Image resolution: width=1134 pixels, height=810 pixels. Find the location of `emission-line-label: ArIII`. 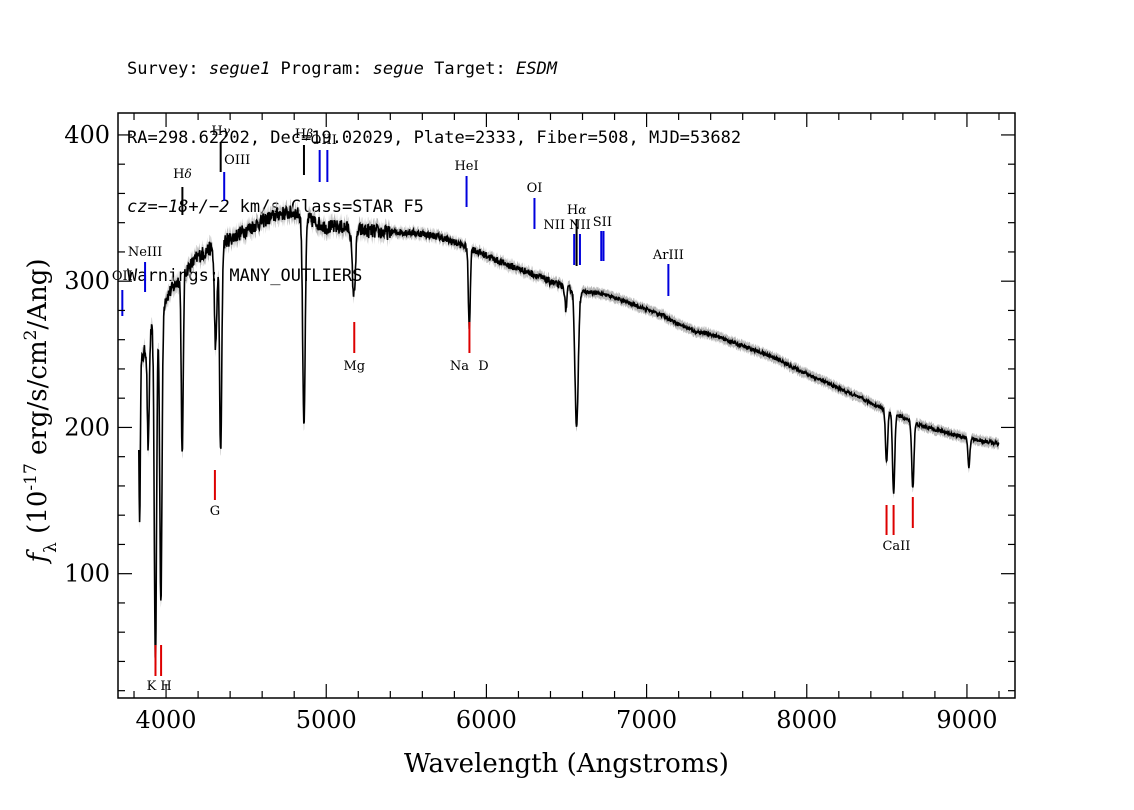

emission-line-label: ArIII is located at coordinates (668, 255).